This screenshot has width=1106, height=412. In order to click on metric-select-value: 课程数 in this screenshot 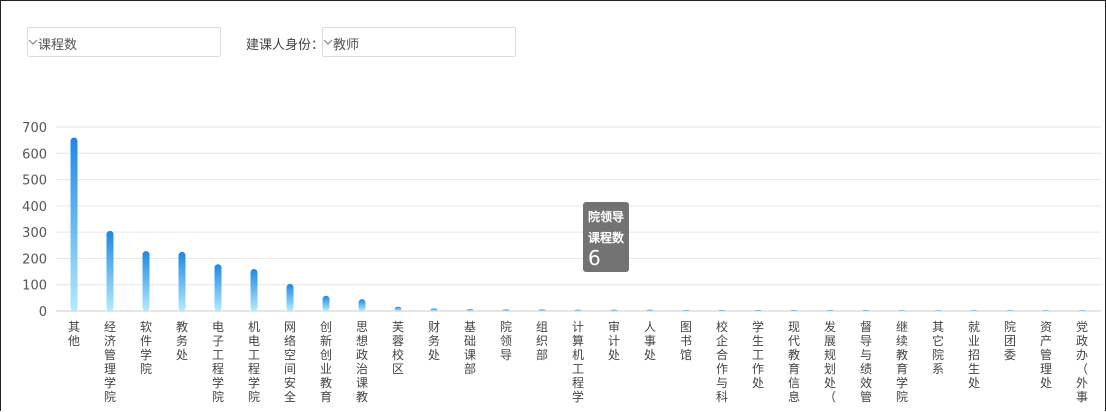, I will do `click(58, 45)`.